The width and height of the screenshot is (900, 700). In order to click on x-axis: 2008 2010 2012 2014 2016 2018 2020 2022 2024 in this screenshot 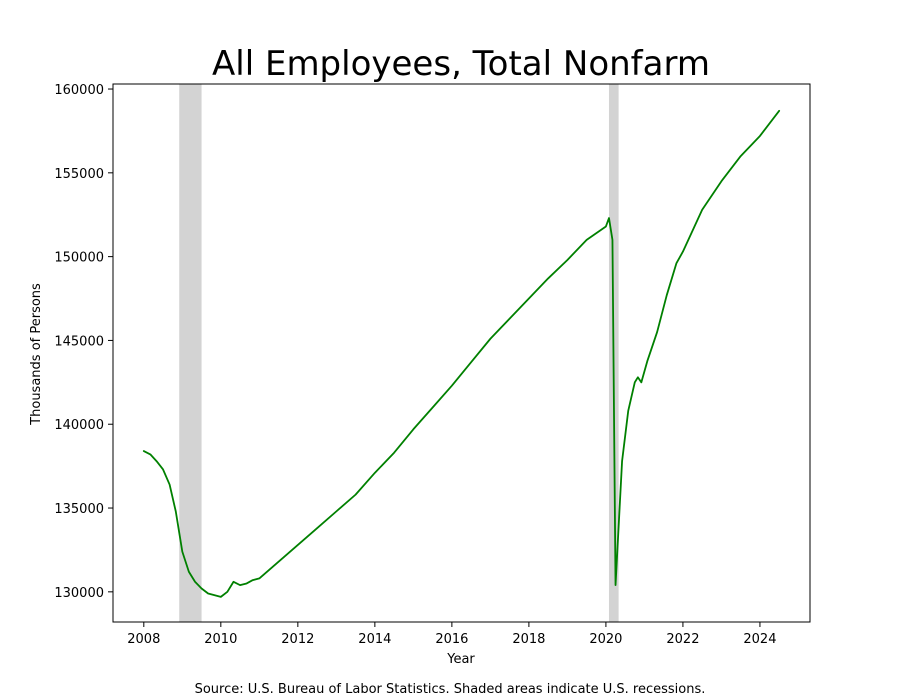, I will do `click(451, 634)`.